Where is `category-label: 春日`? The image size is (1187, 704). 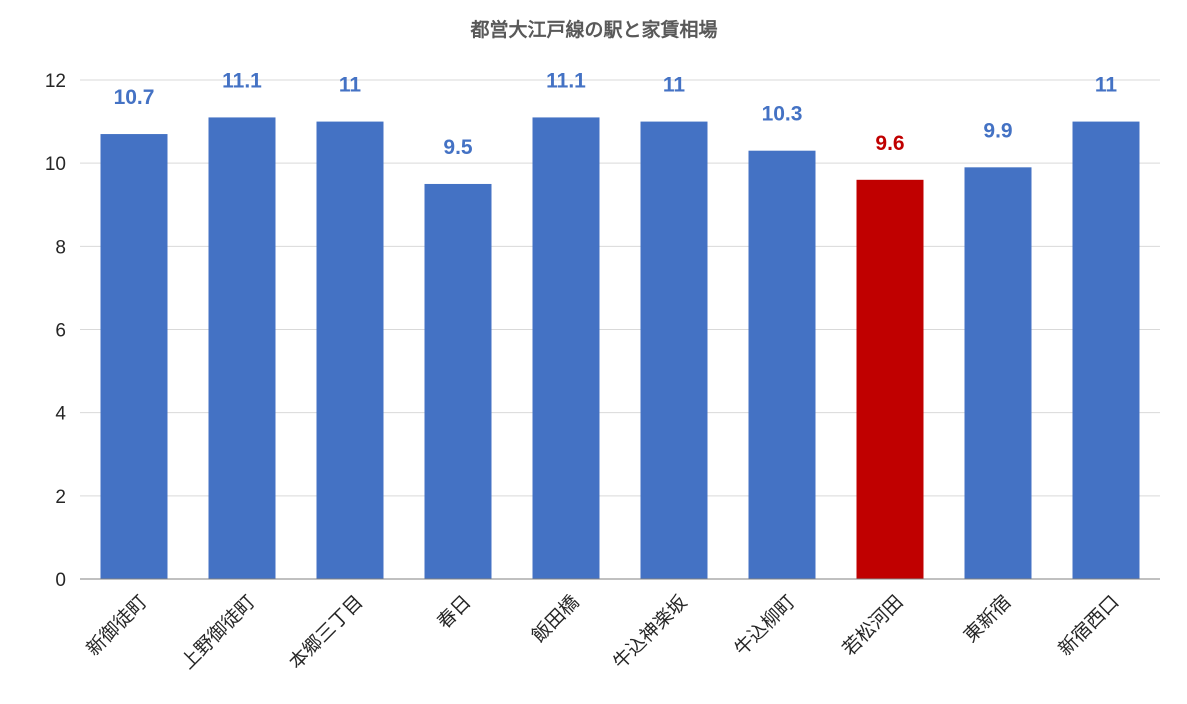 category-label: 春日 is located at coordinates (454, 612).